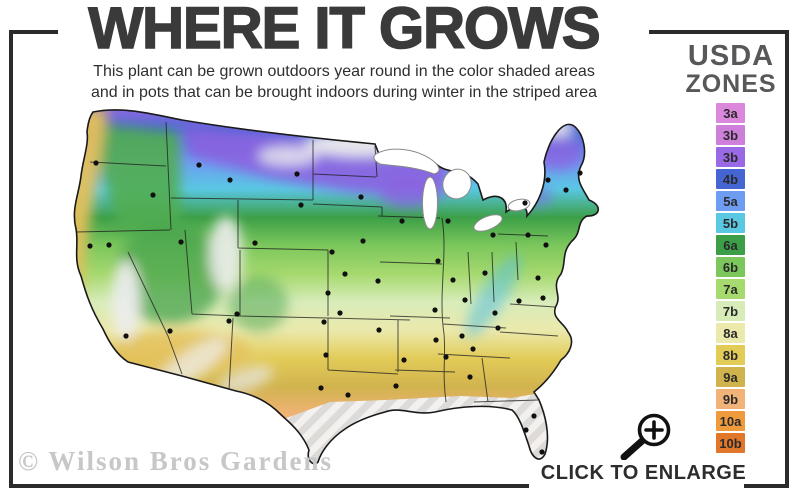  What do you see at coordinates (730, 201) in the screenshot?
I see `legend-item-zone-5a: 5a` at bounding box center [730, 201].